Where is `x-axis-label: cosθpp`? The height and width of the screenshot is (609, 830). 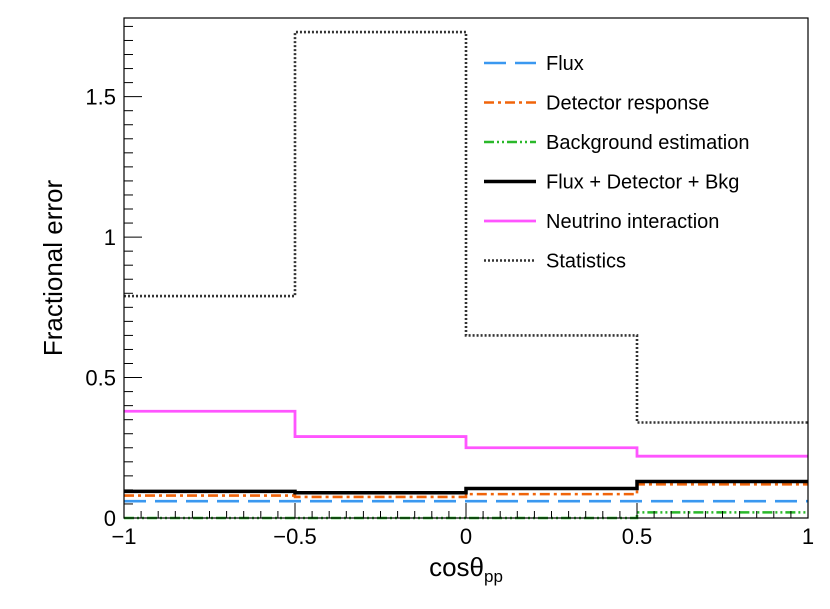 x-axis-label: cosθpp is located at coordinates (466, 569).